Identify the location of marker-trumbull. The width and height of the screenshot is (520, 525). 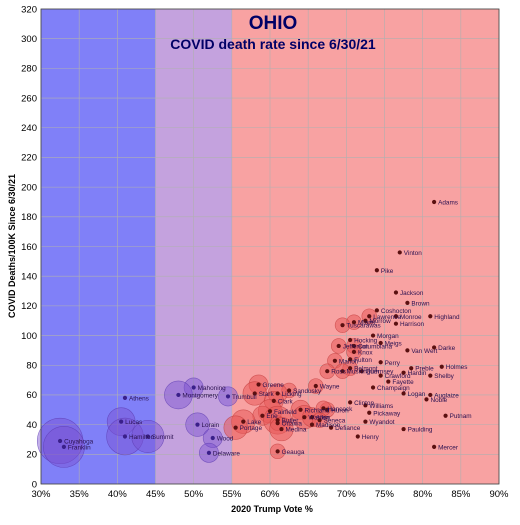
(228, 396).